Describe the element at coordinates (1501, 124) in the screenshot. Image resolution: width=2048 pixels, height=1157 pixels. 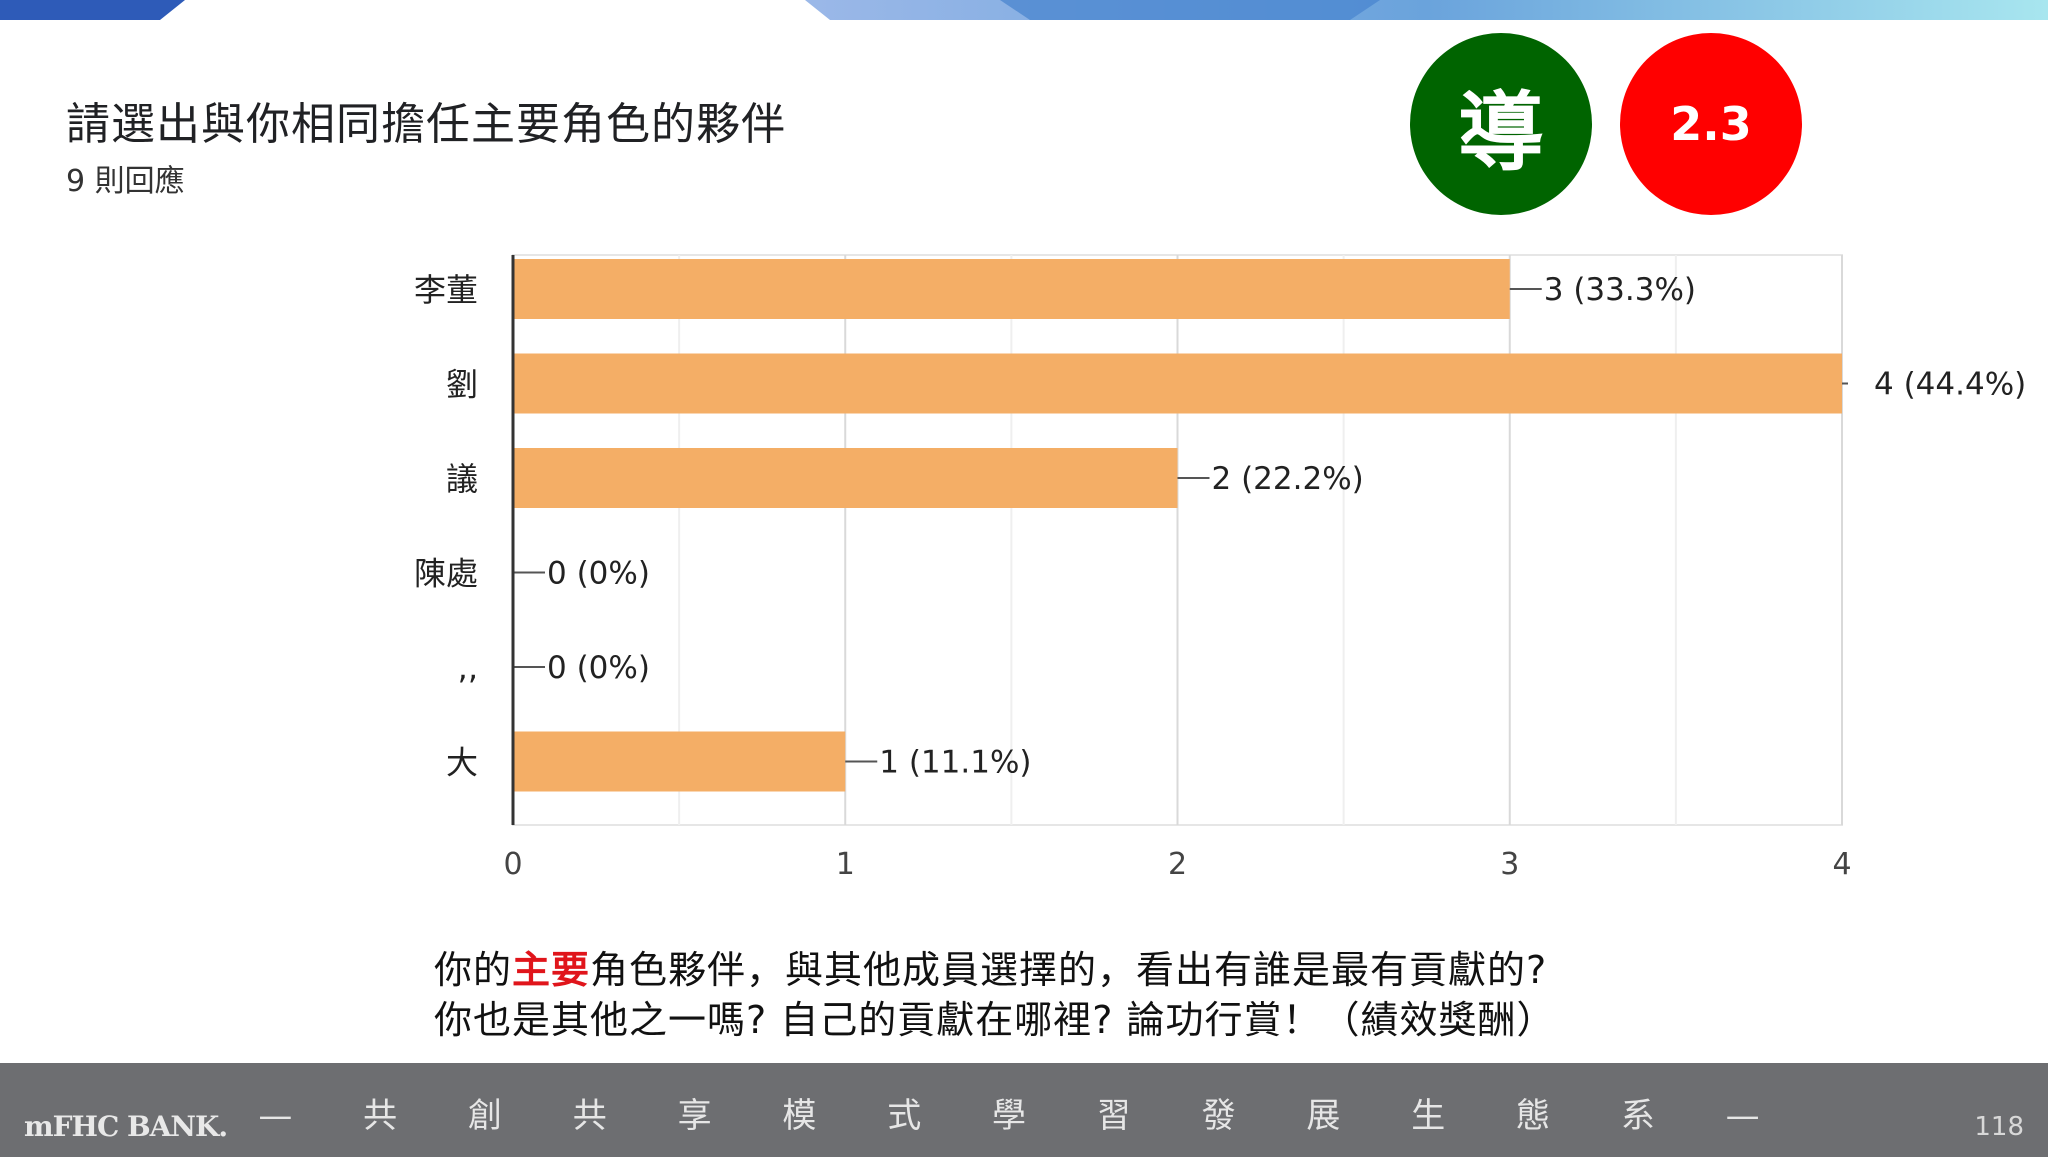
I see `guide-badge: 導` at that location.